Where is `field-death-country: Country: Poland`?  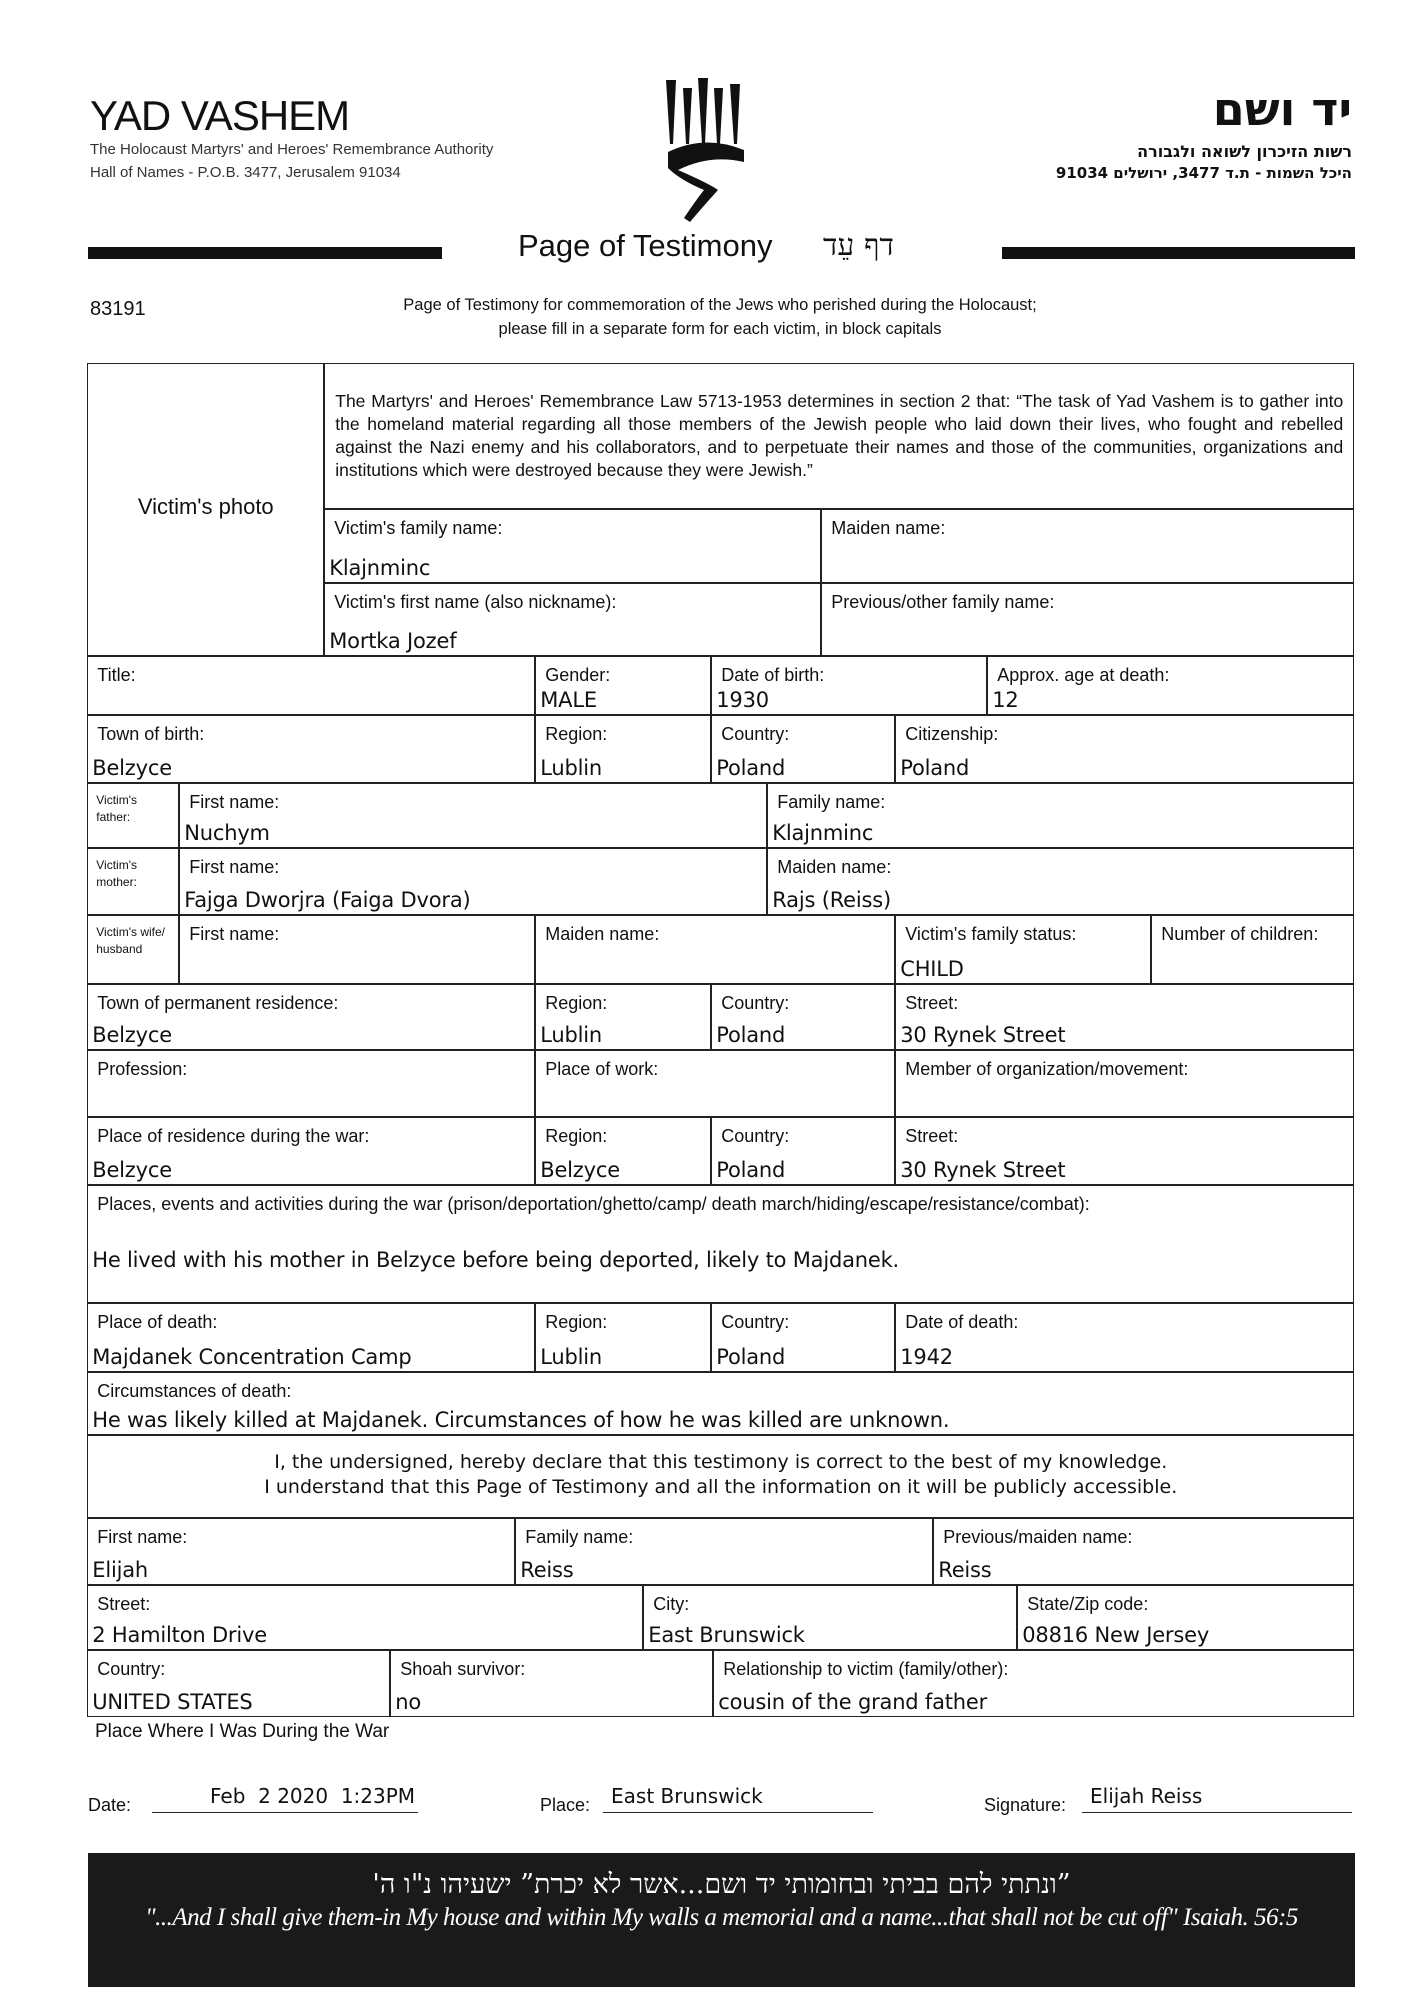
field-death-country: Country: Poland is located at coordinates (803, 1338).